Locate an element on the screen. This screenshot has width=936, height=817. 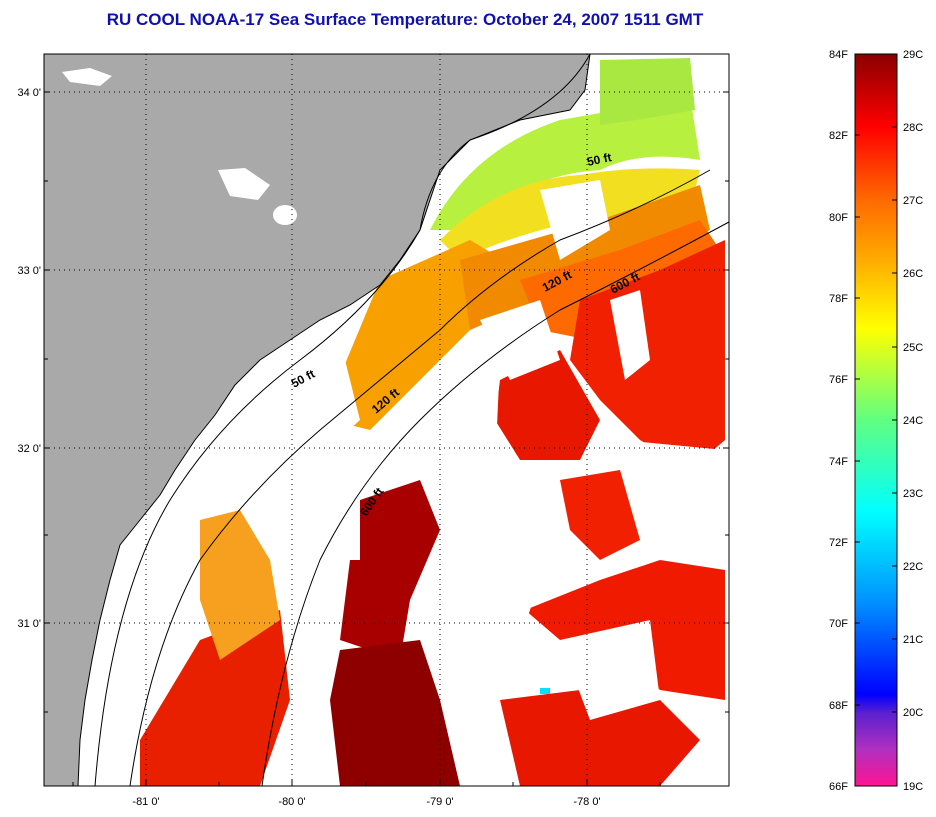
sst-patch-red-central is located at coordinates (547, 405).